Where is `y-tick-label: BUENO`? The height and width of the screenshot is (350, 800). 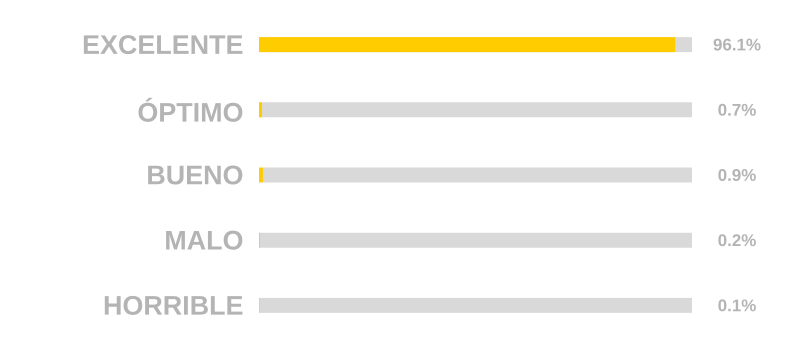 y-tick-label: BUENO is located at coordinates (195, 175).